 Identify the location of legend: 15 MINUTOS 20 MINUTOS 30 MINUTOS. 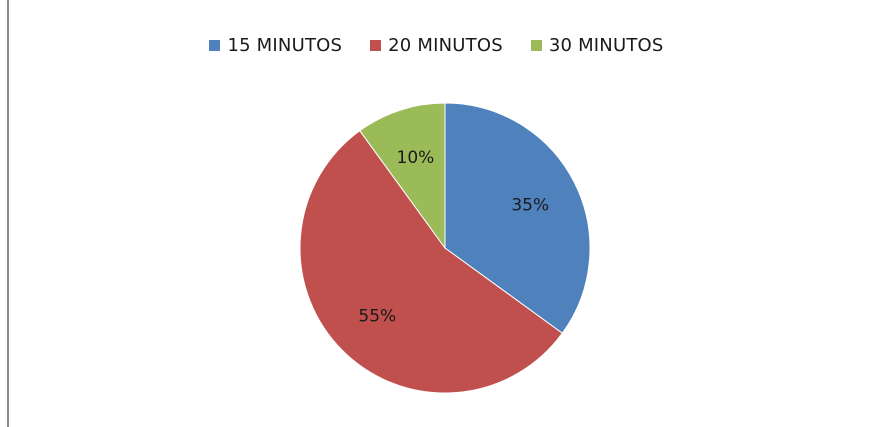
(436, 45).